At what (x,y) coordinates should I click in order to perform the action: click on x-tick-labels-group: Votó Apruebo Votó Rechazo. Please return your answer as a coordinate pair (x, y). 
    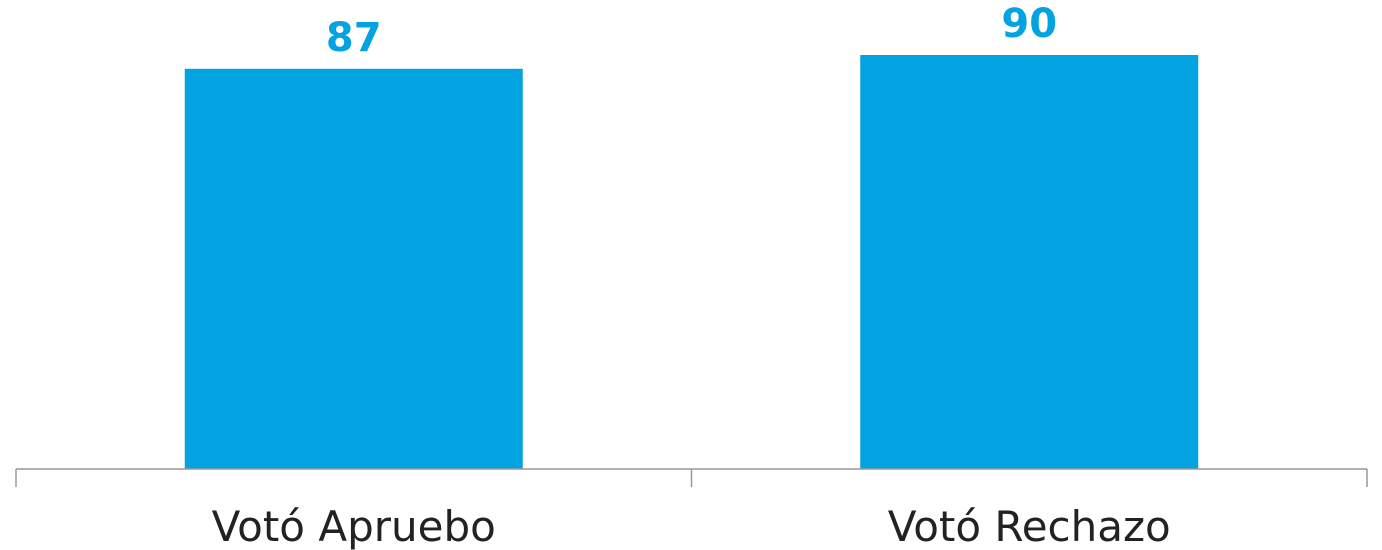
    Looking at the image, I should click on (691, 526).